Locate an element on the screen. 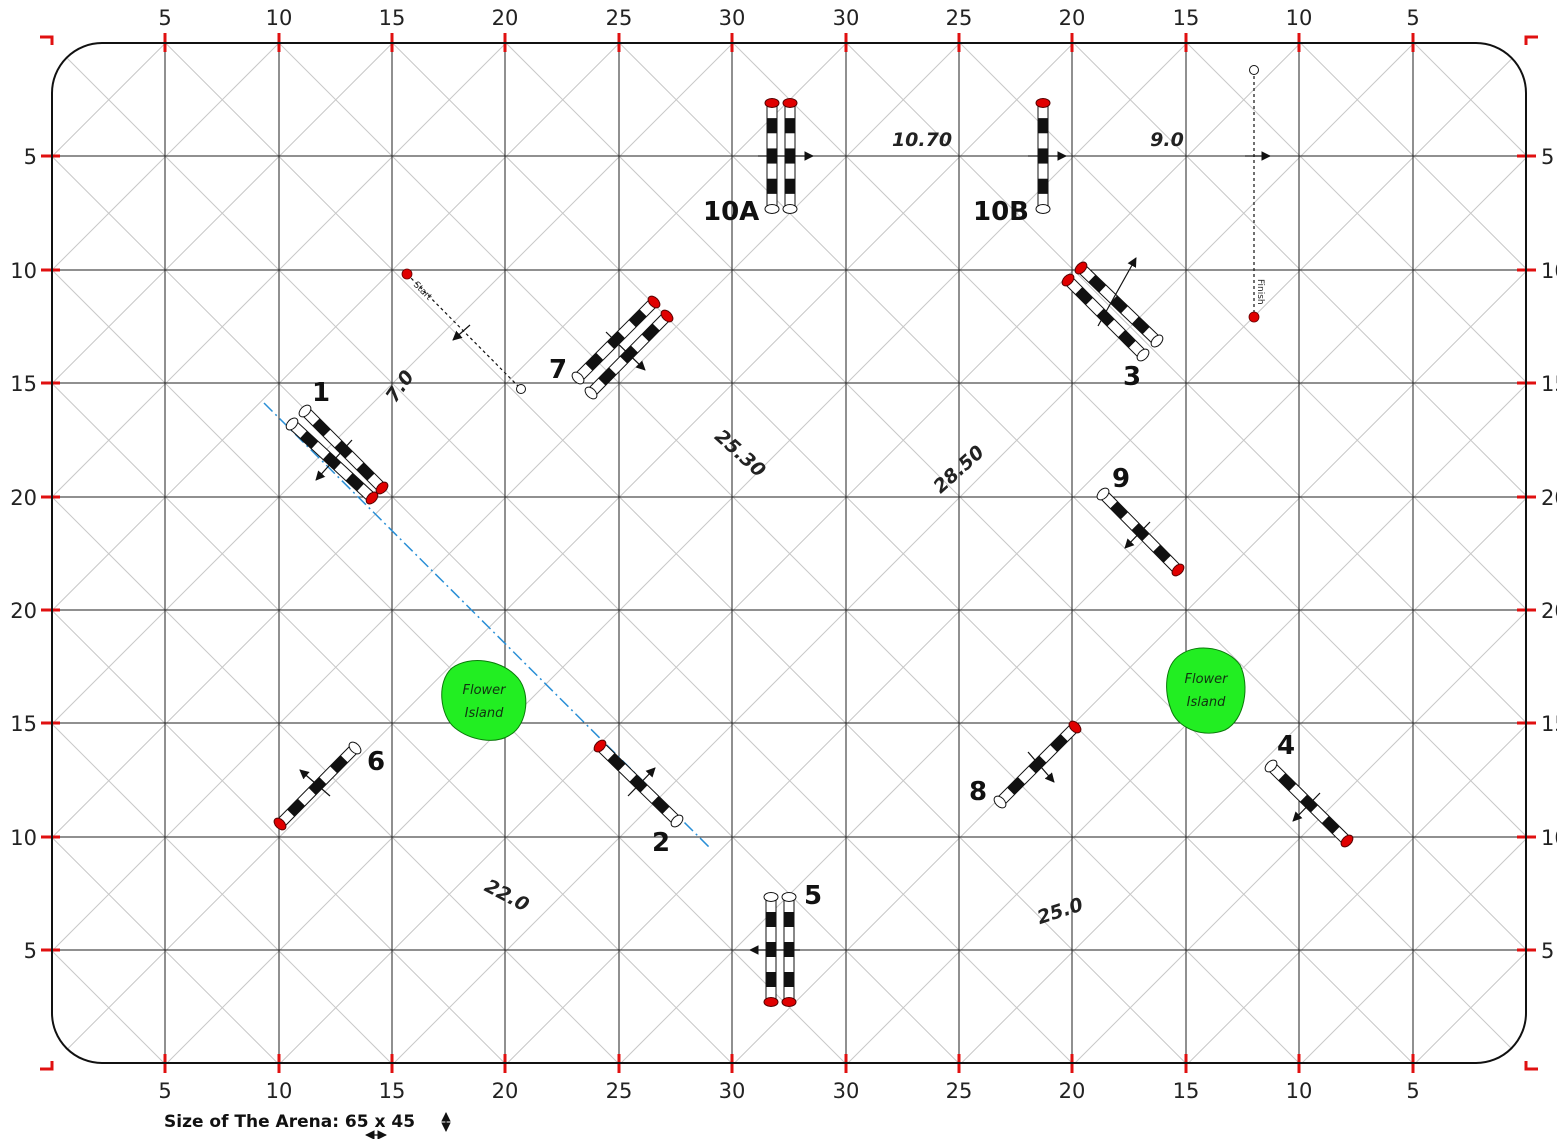 The image size is (1557, 1139). scale-top-3: 20 is located at coordinates (505, 18).